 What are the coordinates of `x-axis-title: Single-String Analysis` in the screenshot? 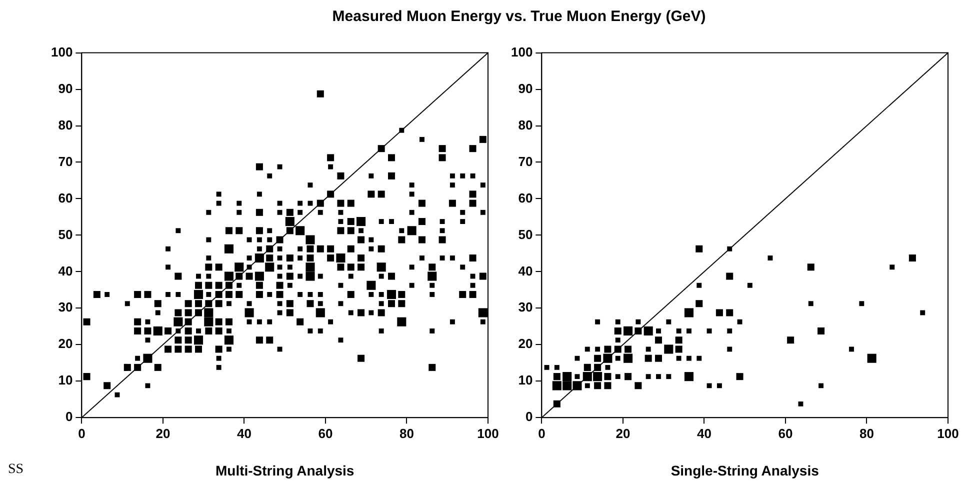 It's located at (745, 470).